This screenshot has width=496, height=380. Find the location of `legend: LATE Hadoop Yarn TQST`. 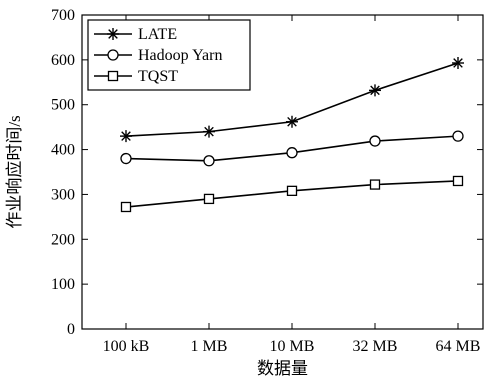

legend: LATE Hadoop Yarn TQST is located at coordinates (169, 55).